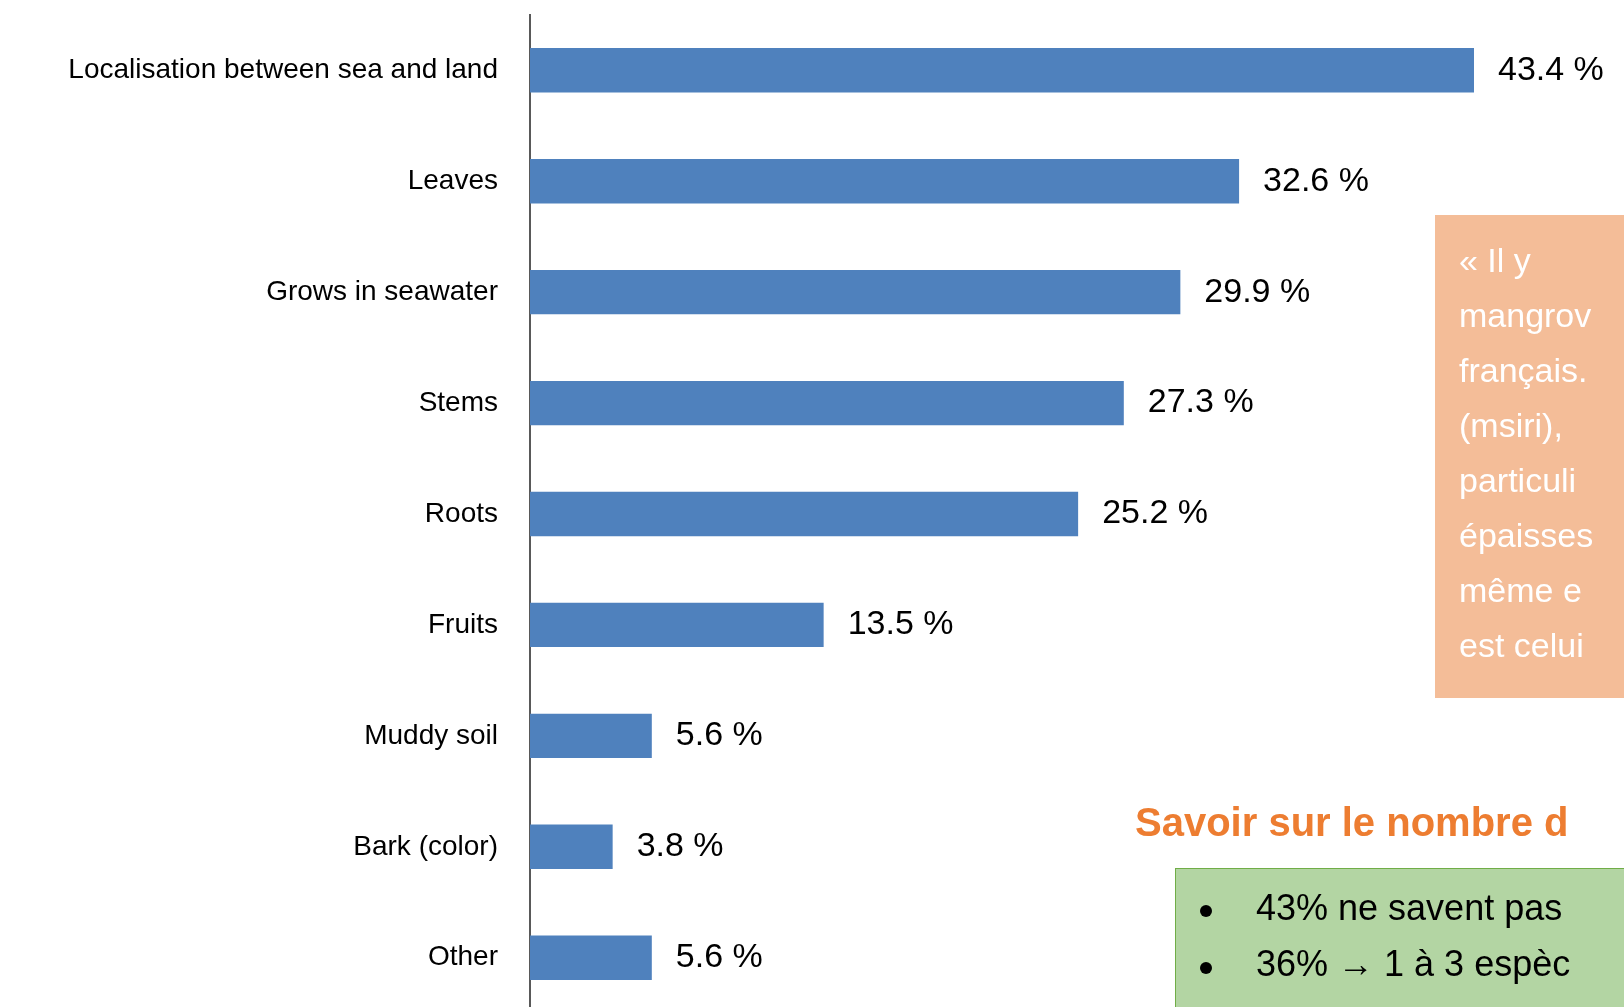  I want to click on note-box: 43% ne savent pas 36% → 1 à 3 espèc, so click(1399, 937).